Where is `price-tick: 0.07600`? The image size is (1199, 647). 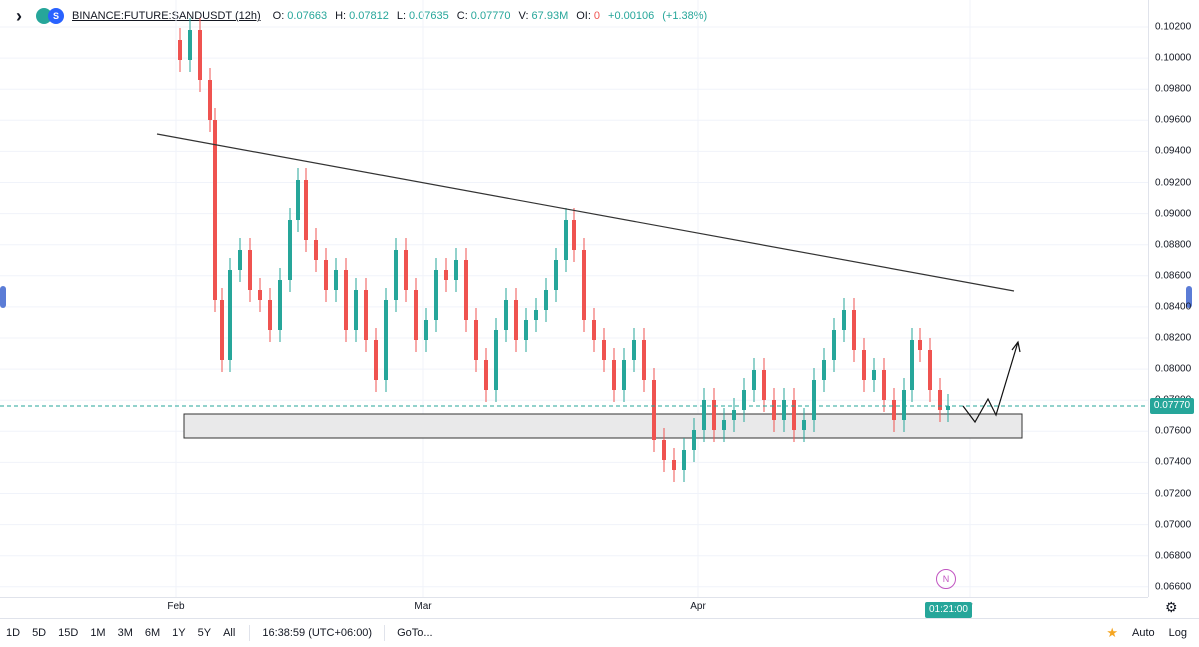
price-tick: 0.07600 is located at coordinates (1173, 431).